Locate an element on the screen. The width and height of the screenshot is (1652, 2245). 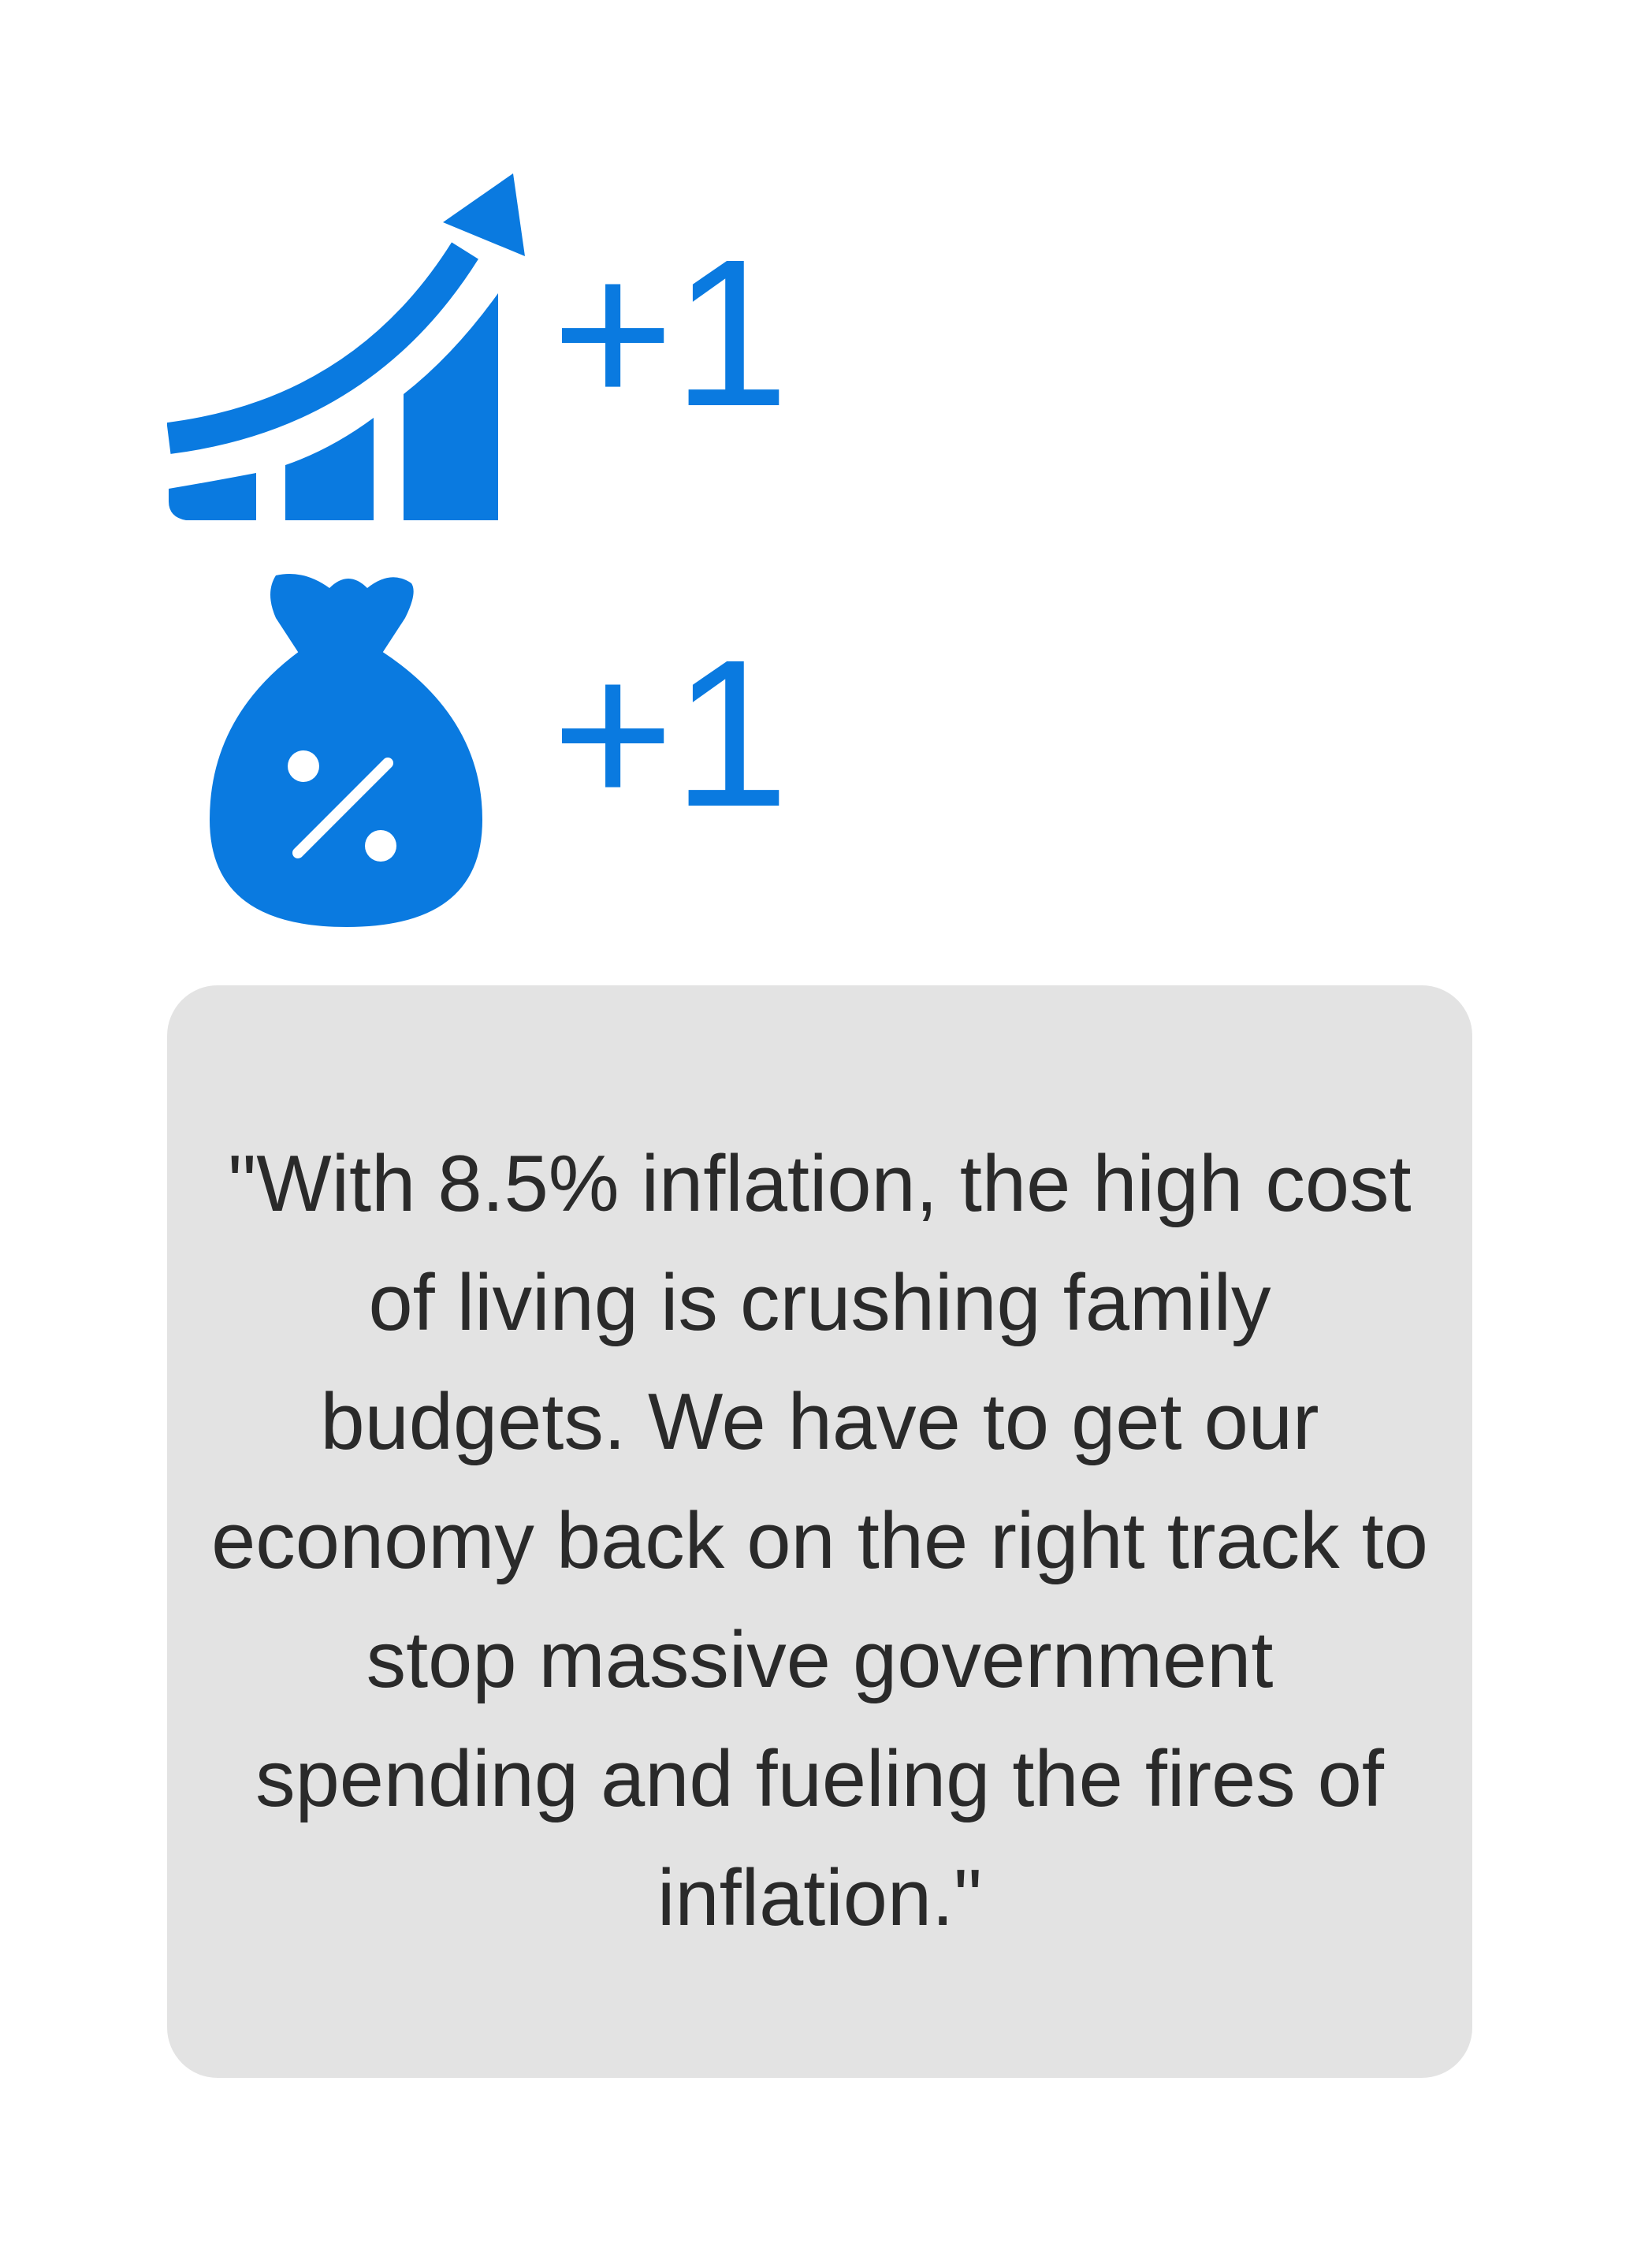
money-bag-percent-icon is located at coordinates (346, 750).